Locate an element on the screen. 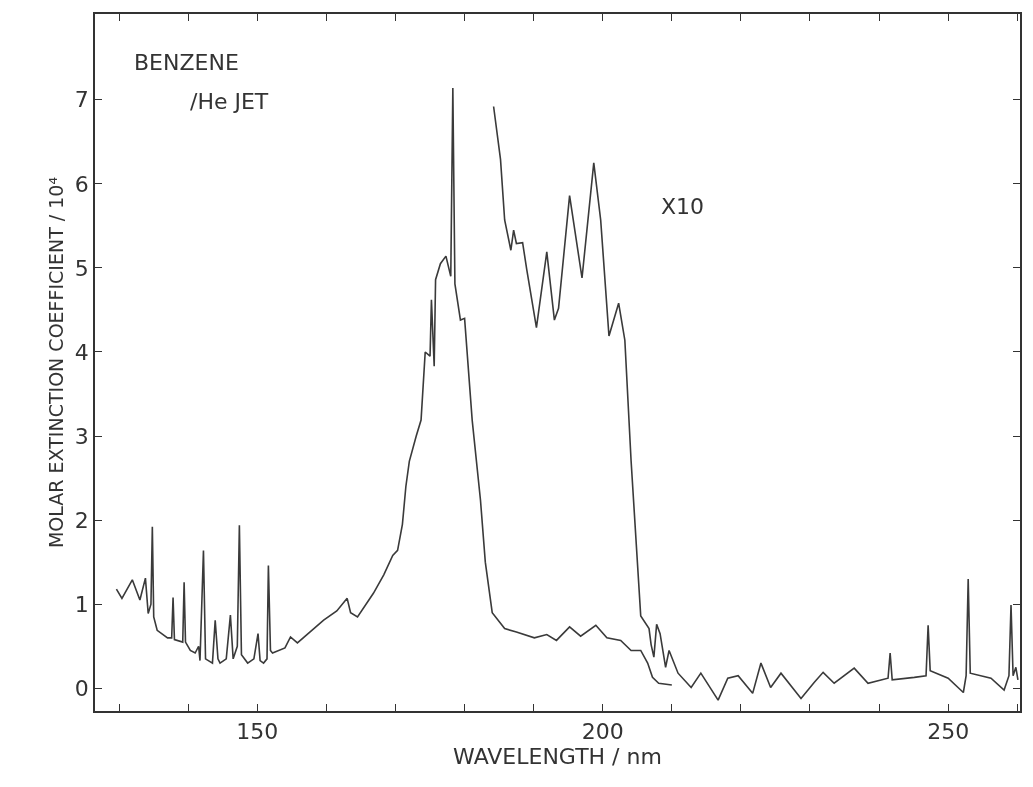  x-tick-label: 200 is located at coordinates (602, 732).